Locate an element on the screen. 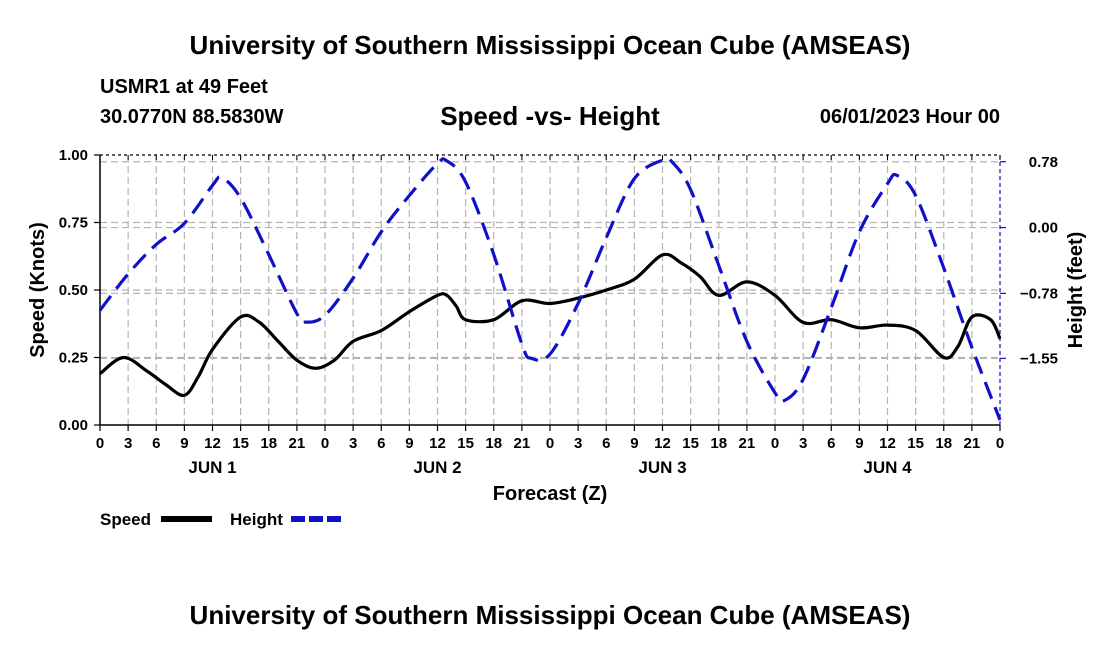 This screenshot has height=650, width=1100. legend-label-height: Height is located at coordinates (256, 519).